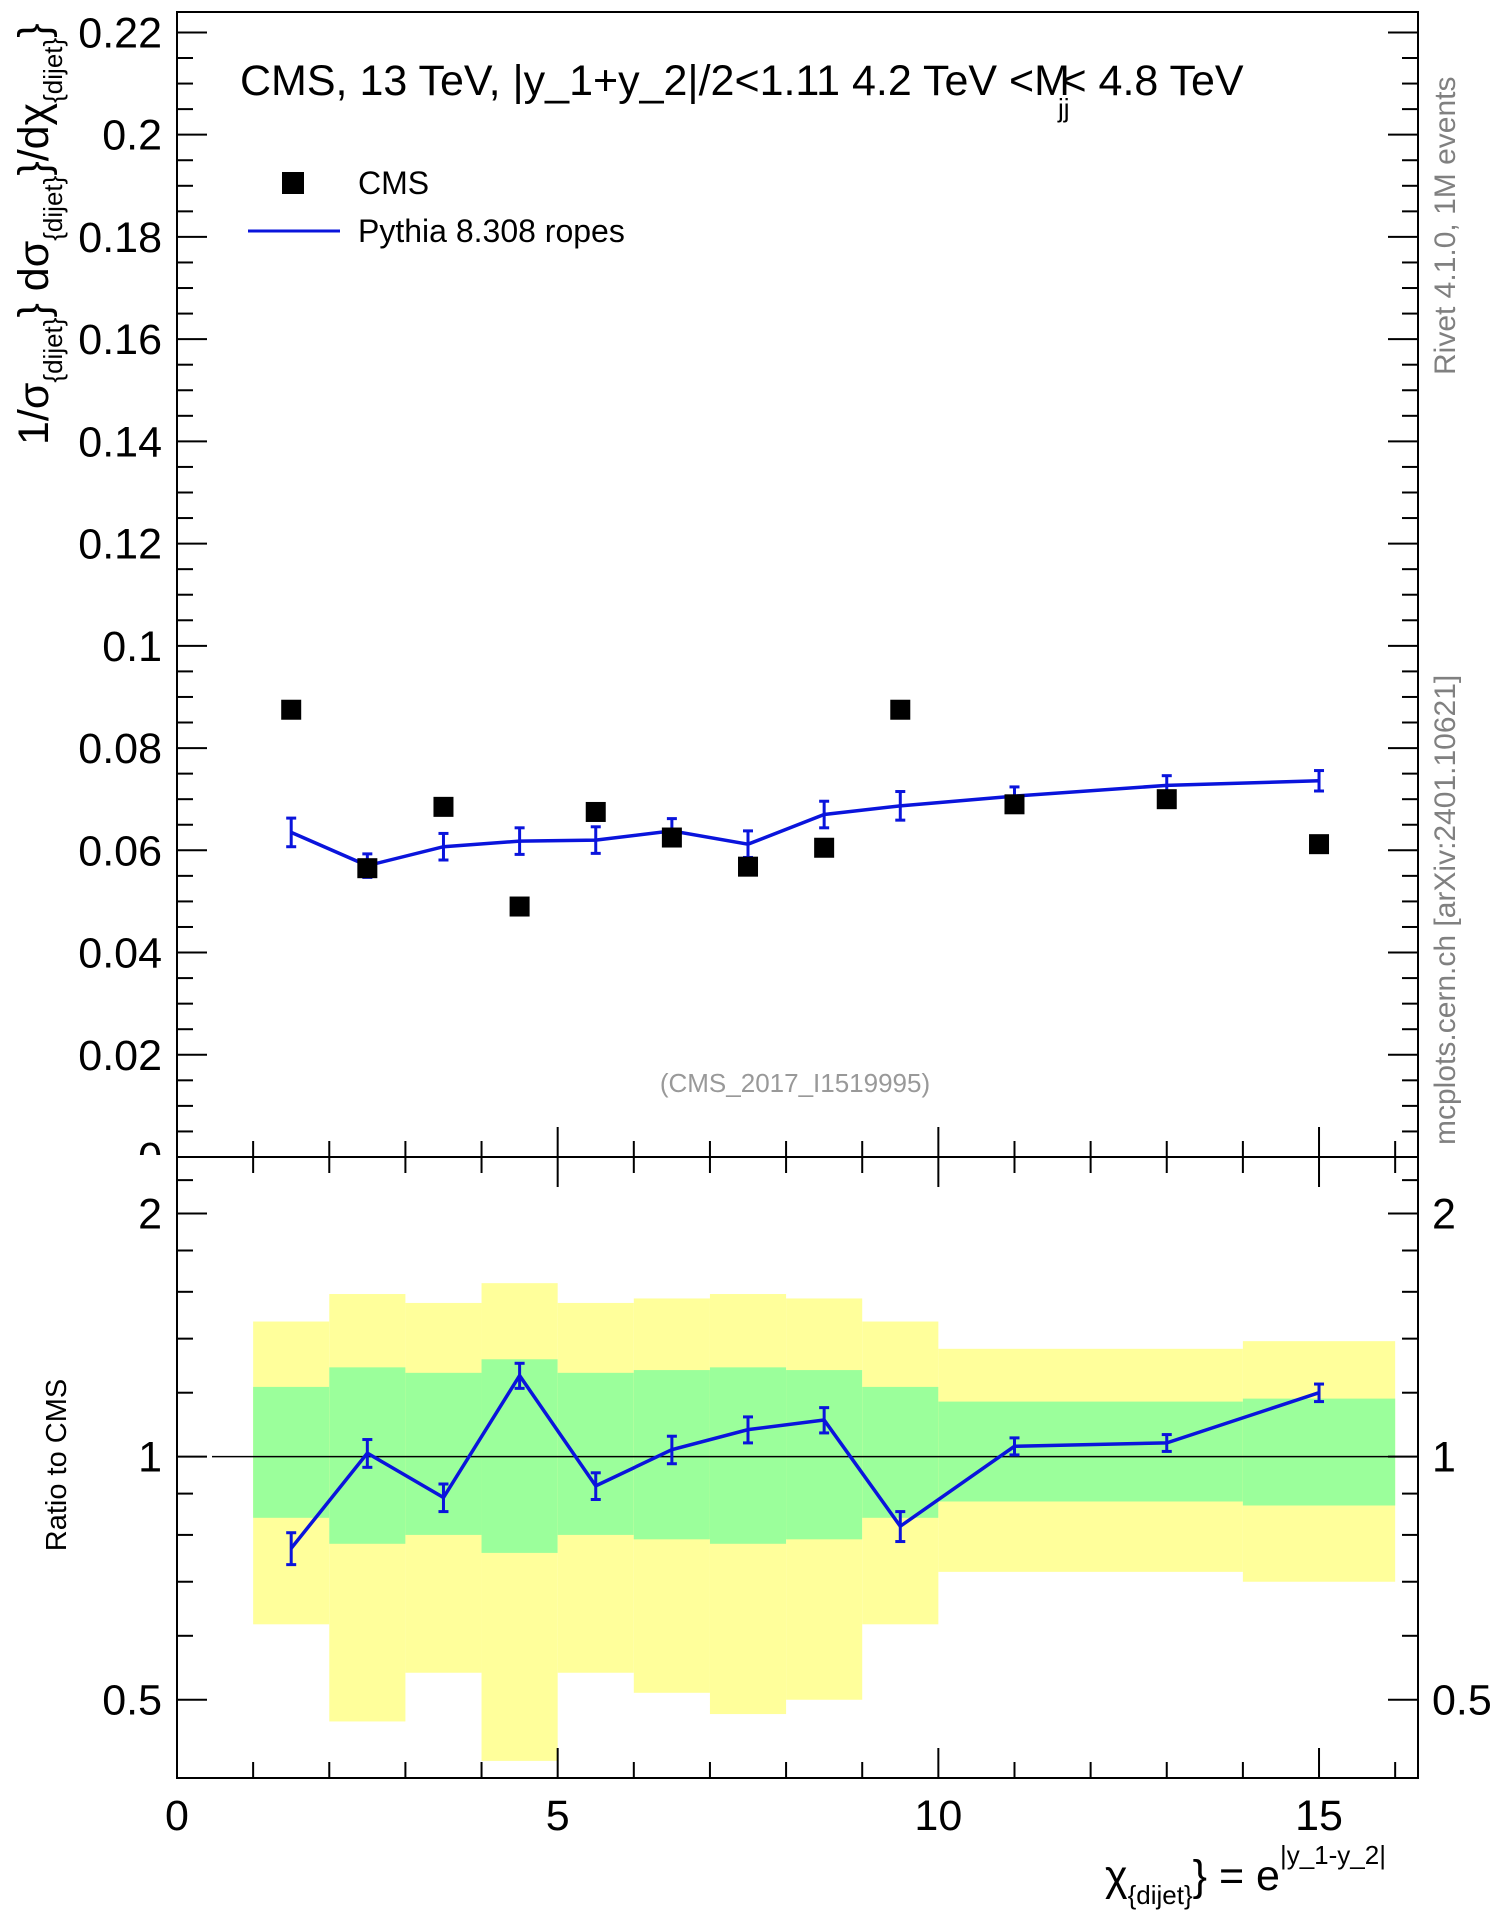 The height and width of the screenshot is (1910, 1507). Describe the element at coordinates (1333, 1855) in the screenshot. I see `xlabel-exponent: |y_1-y_2|` at that location.